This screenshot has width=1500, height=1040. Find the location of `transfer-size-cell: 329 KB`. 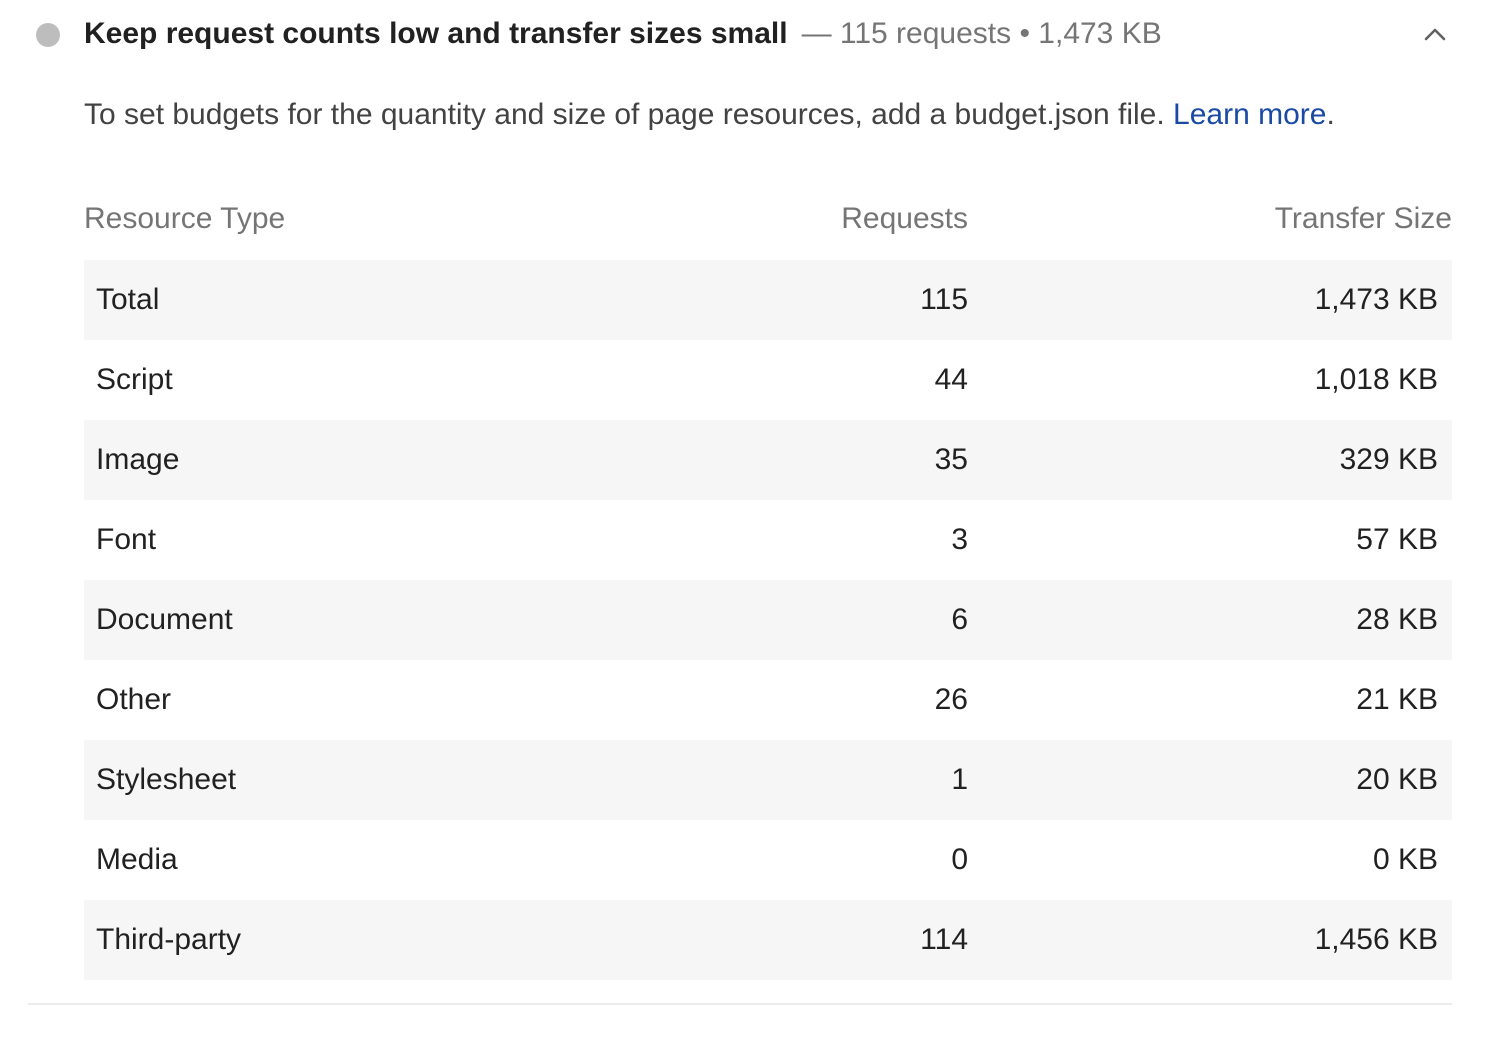

transfer-size-cell: 329 KB is located at coordinates (1388, 459).